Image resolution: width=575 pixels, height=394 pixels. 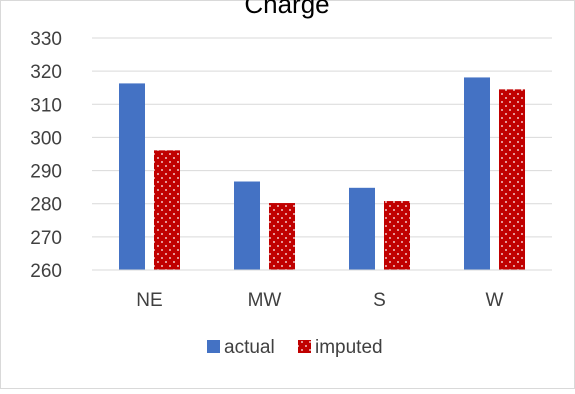 What do you see at coordinates (362, 228) in the screenshot?
I see `bar-actual-s` at bounding box center [362, 228].